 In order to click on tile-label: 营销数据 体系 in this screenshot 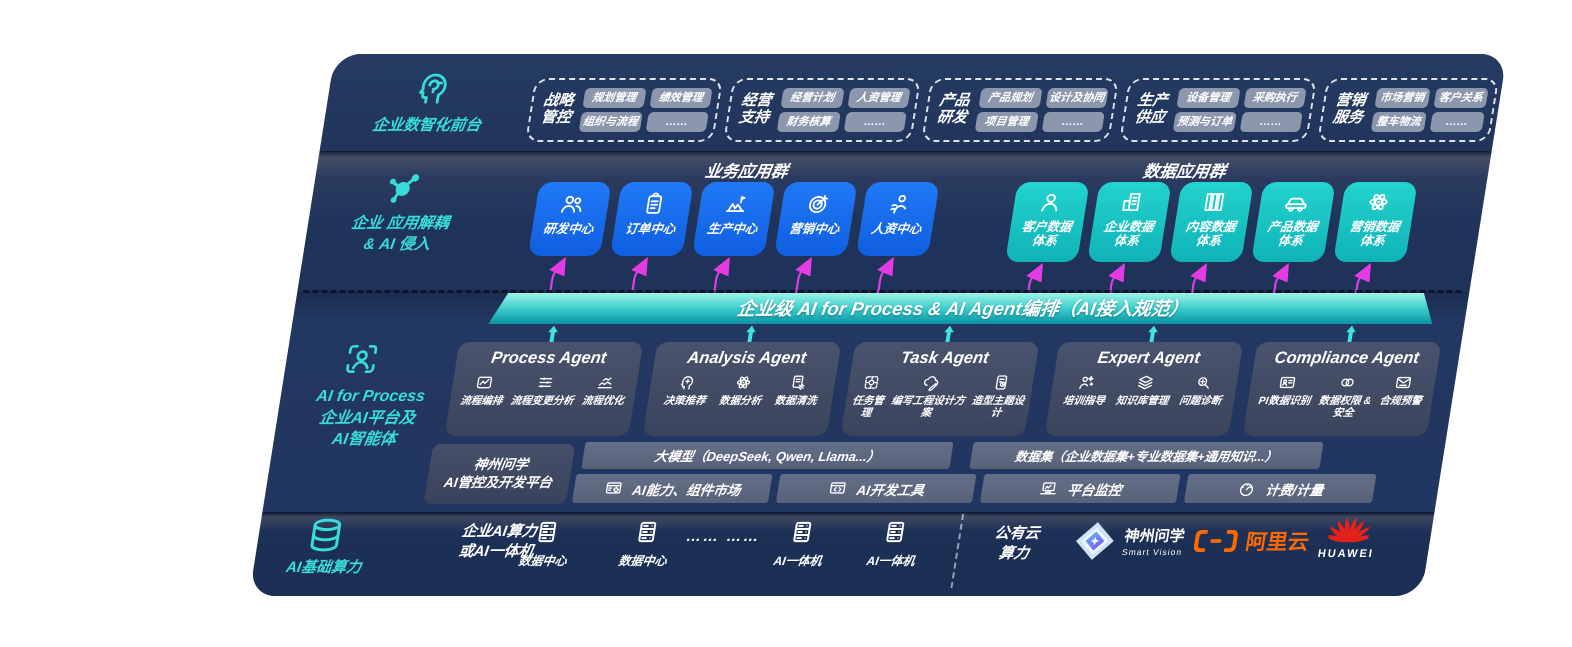, I will do `click(1374, 234)`.